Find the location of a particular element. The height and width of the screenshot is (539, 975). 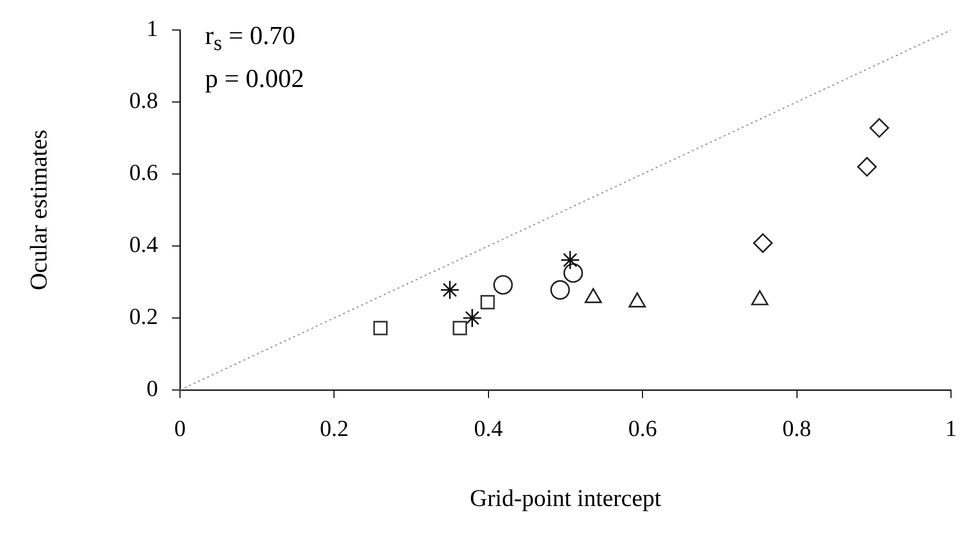

y-tick-label: 0.8 is located at coordinates (143, 101).